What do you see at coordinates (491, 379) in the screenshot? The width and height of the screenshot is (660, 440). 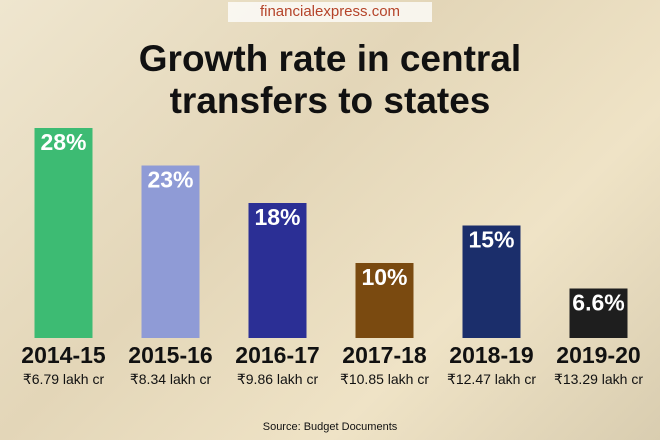 I see `amount-label: ₹12.47 lakh cr` at bounding box center [491, 379].